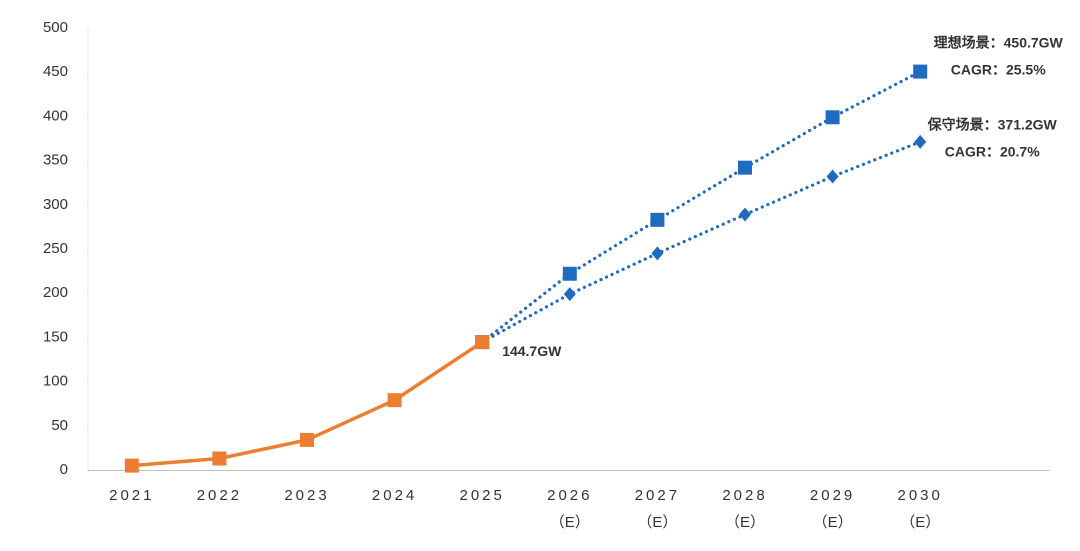 The height and width of the screenshot is (551, 1080). Describe the element at coordinates (992, 152) in the screenshot. I see `annotation: CAGR：20.7%` at that location.